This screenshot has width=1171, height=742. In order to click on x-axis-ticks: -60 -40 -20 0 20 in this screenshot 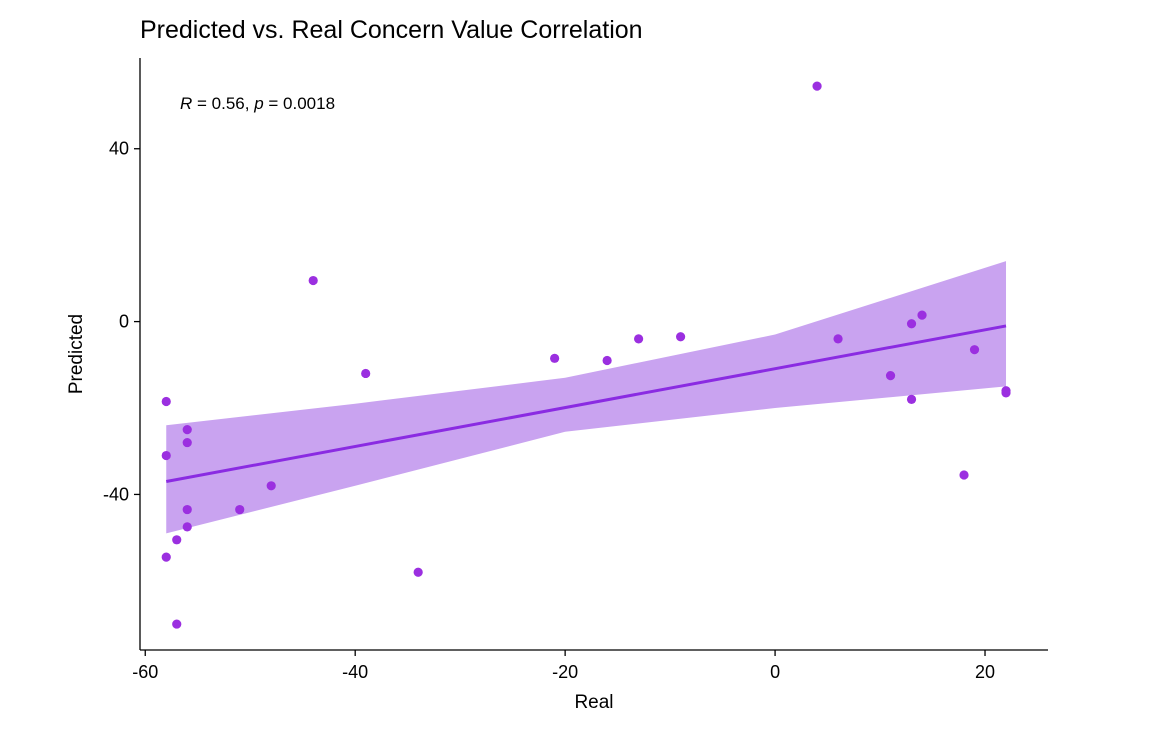, I will do `click(563, 666)`.